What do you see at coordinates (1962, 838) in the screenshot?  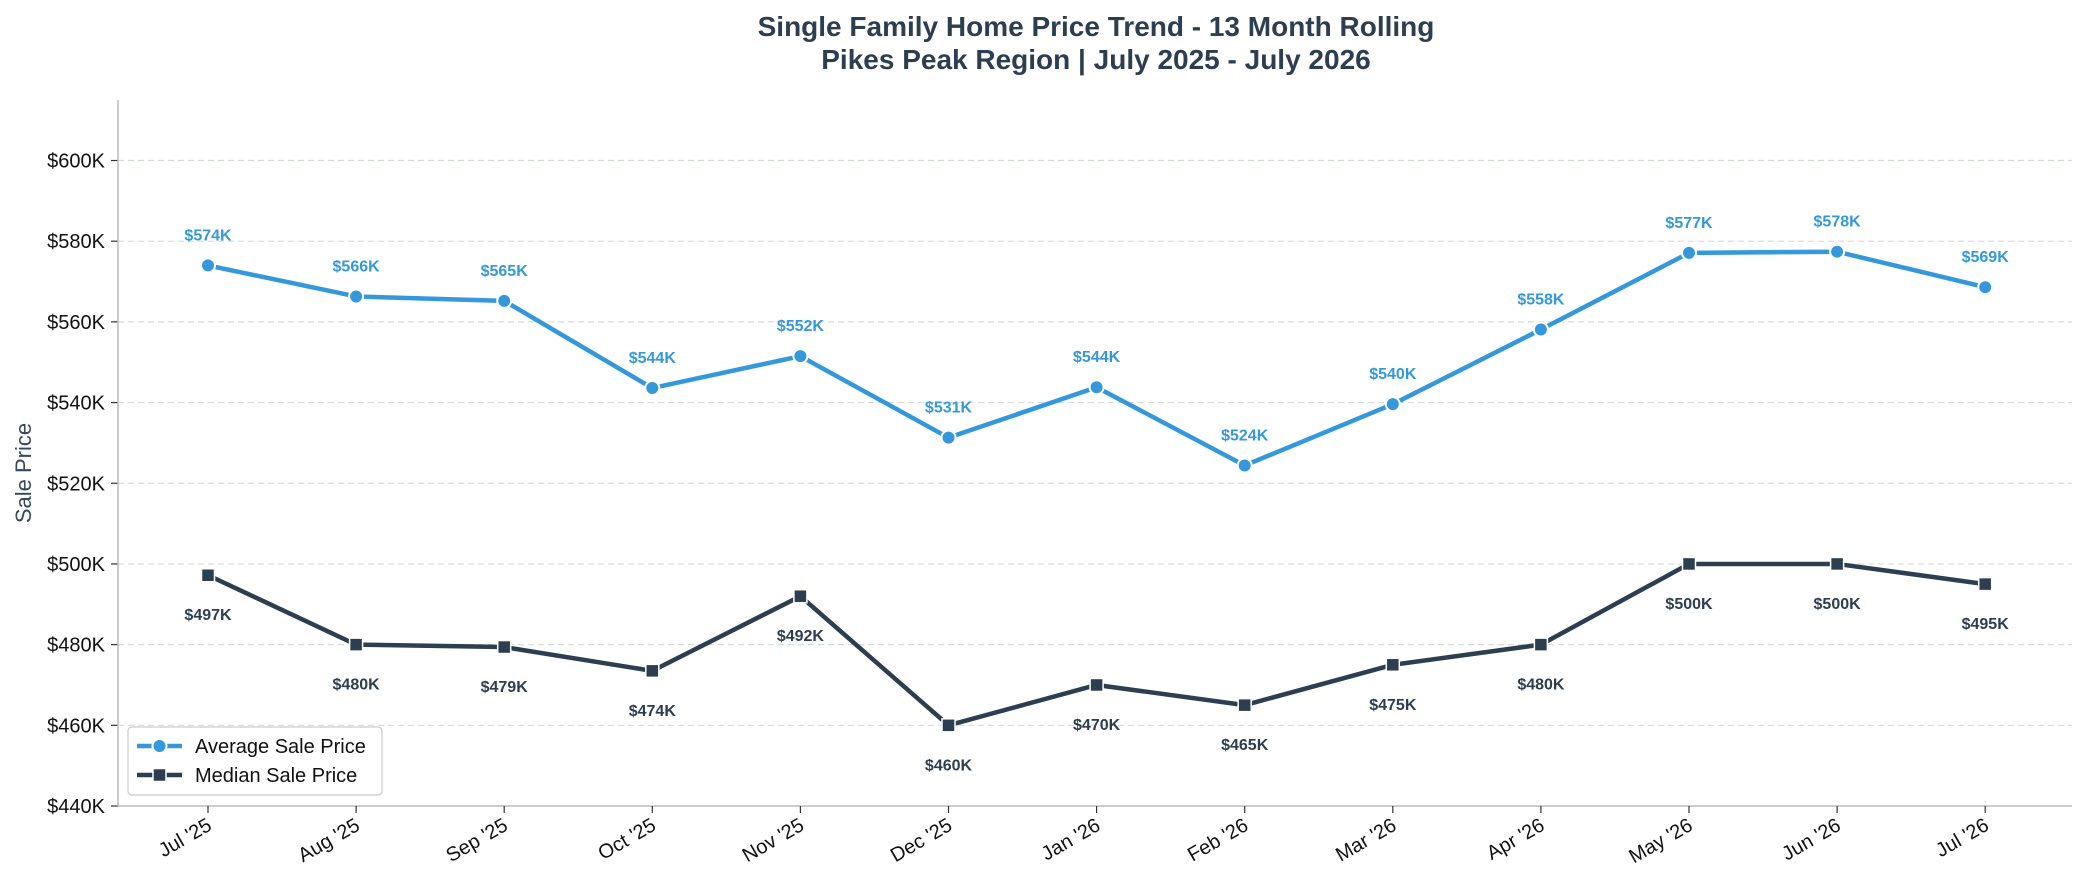 I see `x-tick-label: Jul '26` at bounding box center [1962, 838].